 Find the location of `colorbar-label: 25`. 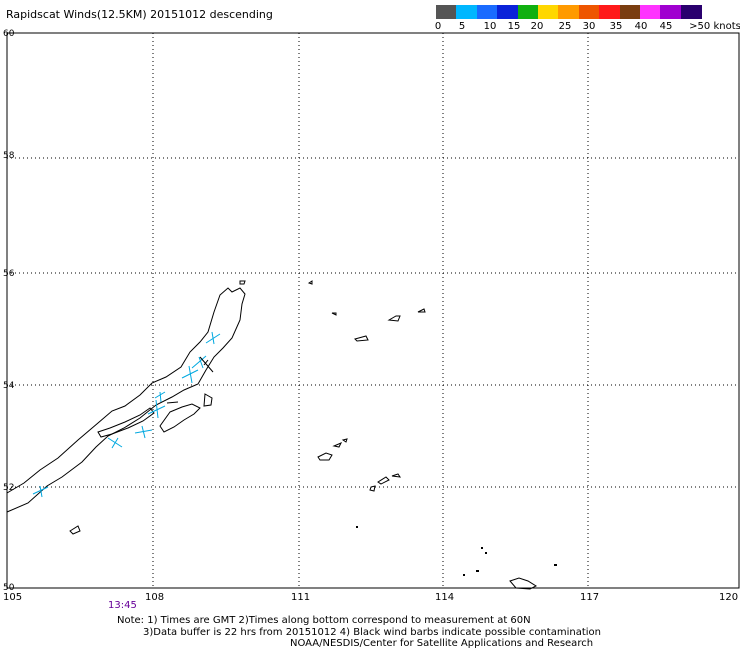

colorbar-label: 25 is located at coordinates (565, 26).